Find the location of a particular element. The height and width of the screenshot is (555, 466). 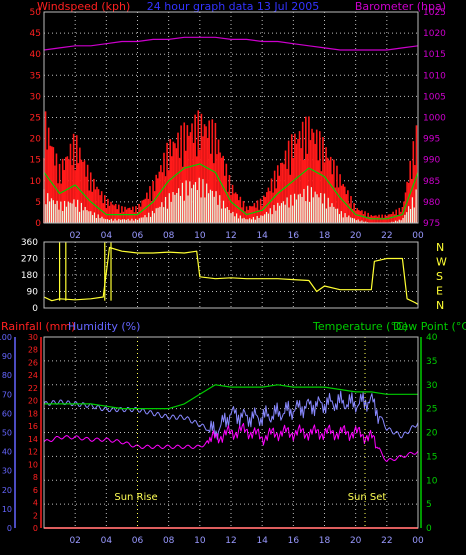

wind-y-tick-label: 5 is located at coordinates (38, 203).